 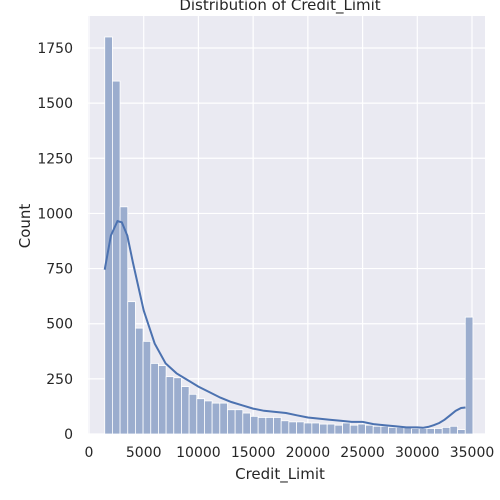 I want to click on x-tick-label-4: 20000, so click(x=308, y=453).